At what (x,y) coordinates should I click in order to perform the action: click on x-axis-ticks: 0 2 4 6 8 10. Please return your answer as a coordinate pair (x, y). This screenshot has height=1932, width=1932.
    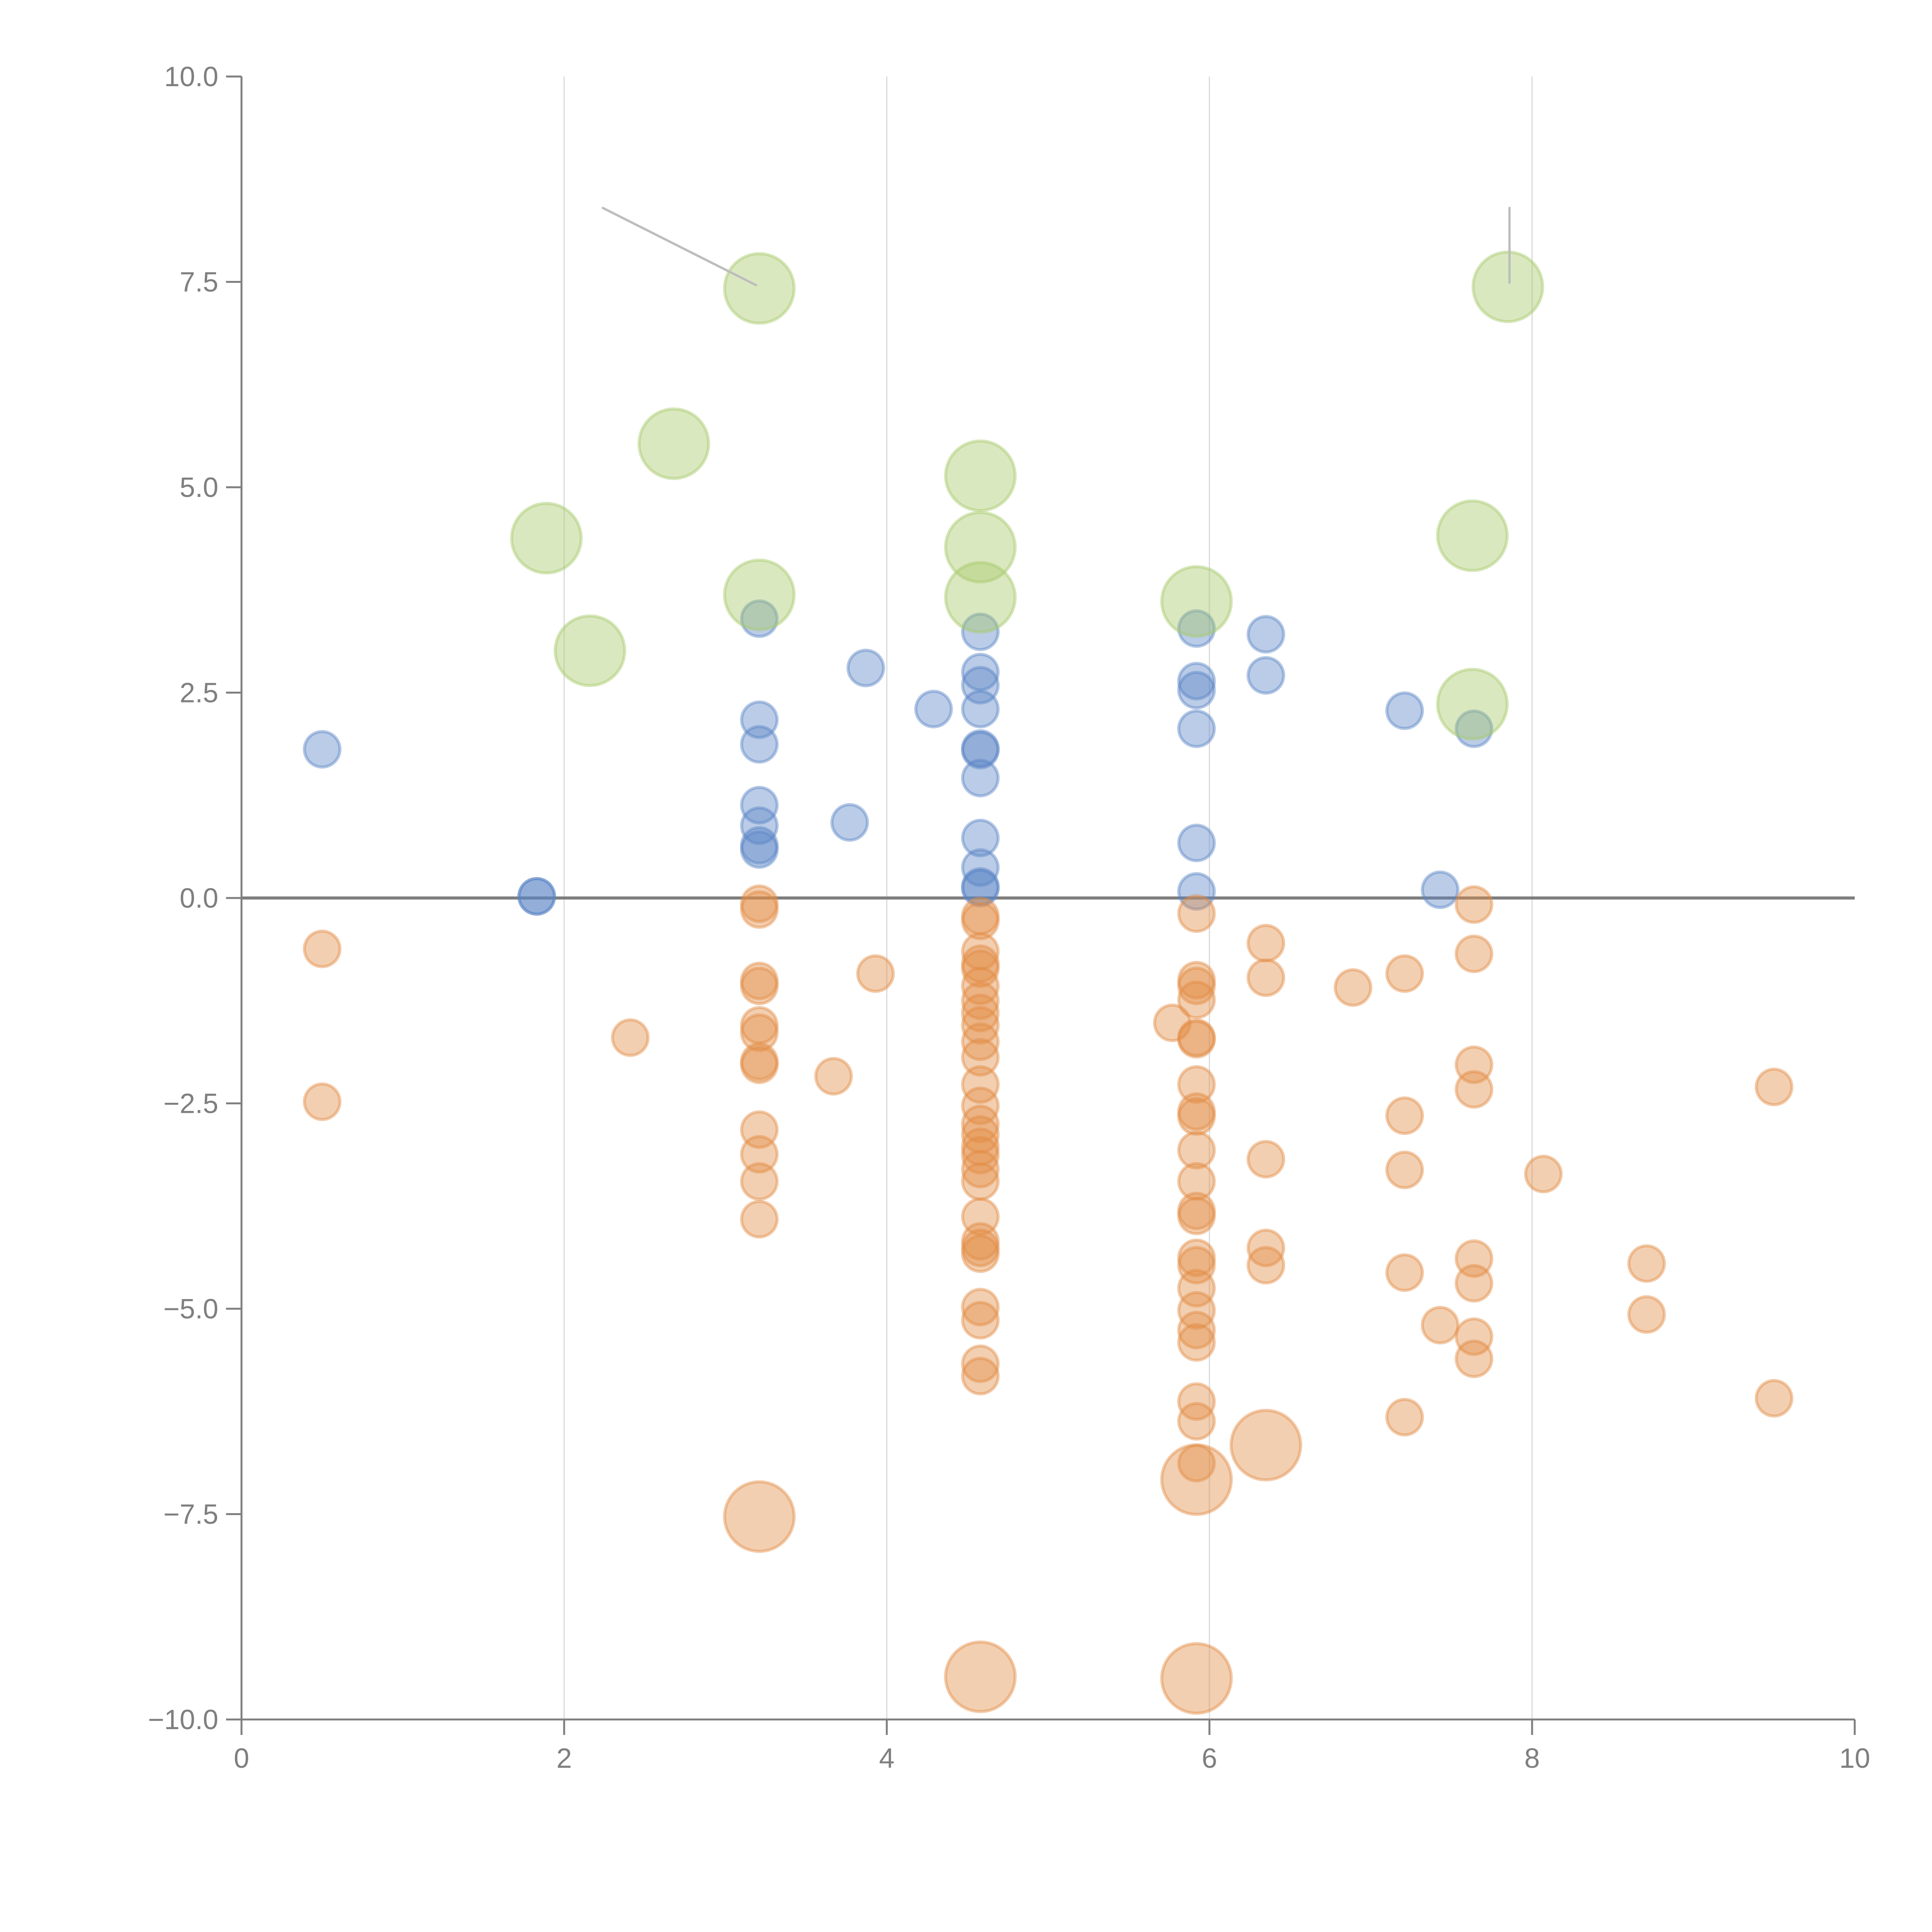
    Looking at the image, I should click on (1052, 1746).